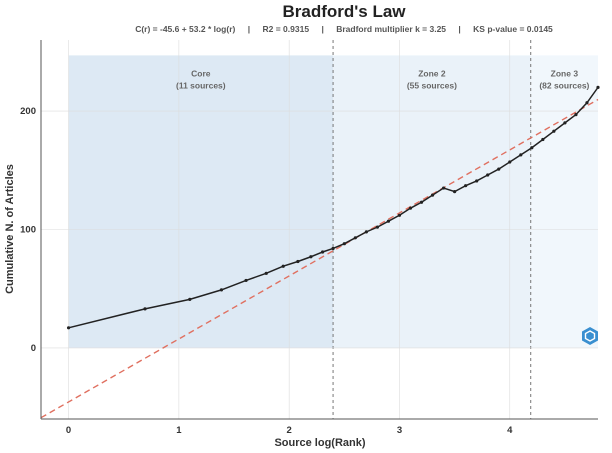 The height and width of the screenshot is (453, 612). What do you see at coordinates (28, 111) in the screenshot?
I see `y-tick-label-2: 200` at bounding box center [28, 111].